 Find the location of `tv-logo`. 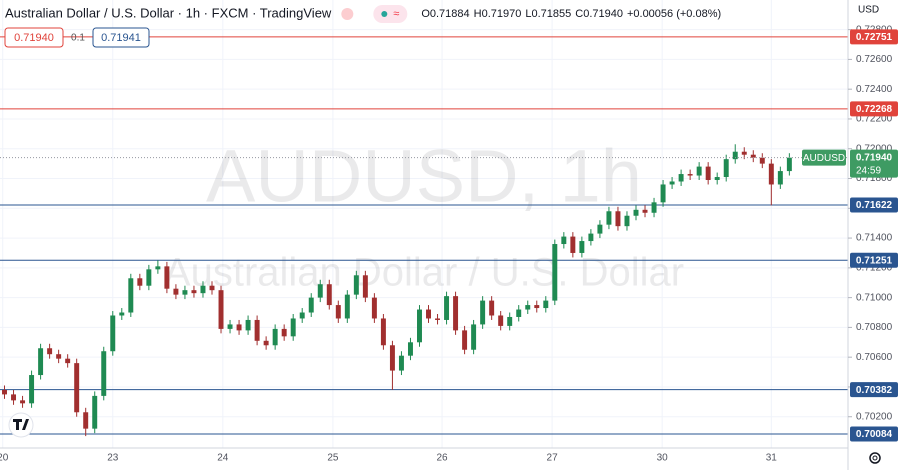

tv-logo is located at coordinates (21, 425).